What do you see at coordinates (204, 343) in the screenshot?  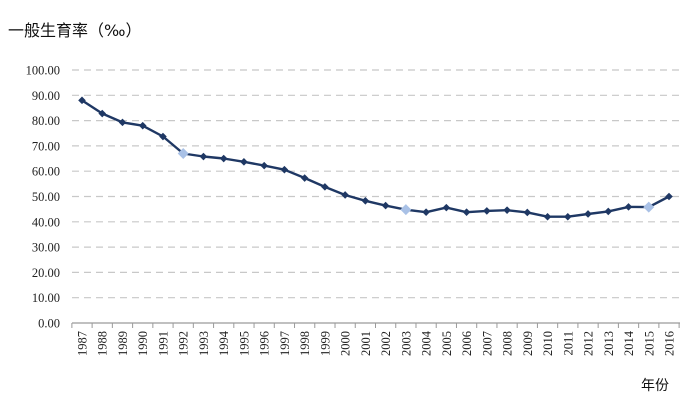 I see `x-tick-label: 1993` at bounding box center [204, 343].